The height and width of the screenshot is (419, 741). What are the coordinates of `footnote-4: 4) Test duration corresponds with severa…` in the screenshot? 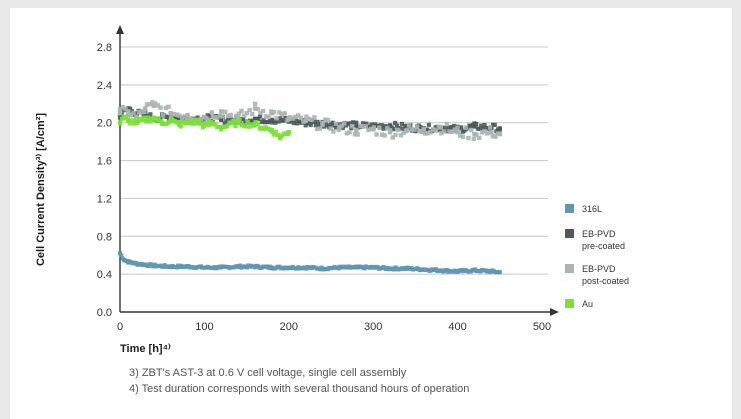 It's located at (299, 389).